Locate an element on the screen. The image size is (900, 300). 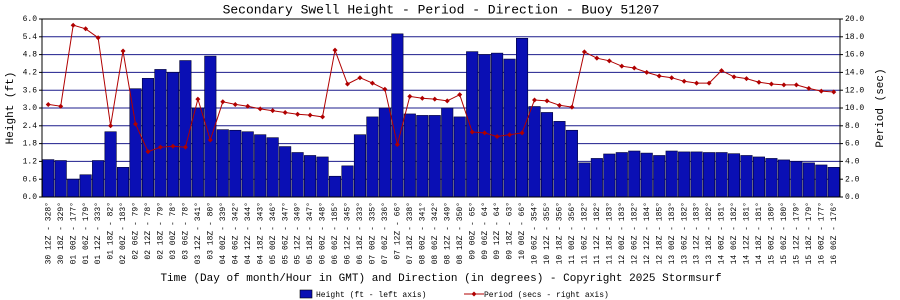
x-tick-label: 30 18Z - 329° is located at coordinates (61, 233).